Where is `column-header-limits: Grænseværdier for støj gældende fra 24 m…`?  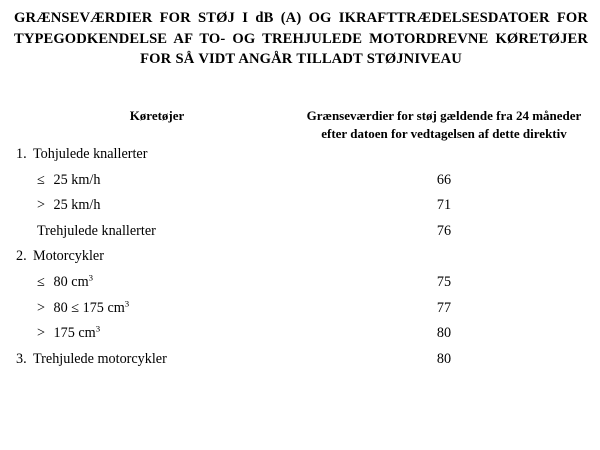 column-header-limits: Grænseværdier for støj gældende fra 24 m… is located at coordinates (444, 124).